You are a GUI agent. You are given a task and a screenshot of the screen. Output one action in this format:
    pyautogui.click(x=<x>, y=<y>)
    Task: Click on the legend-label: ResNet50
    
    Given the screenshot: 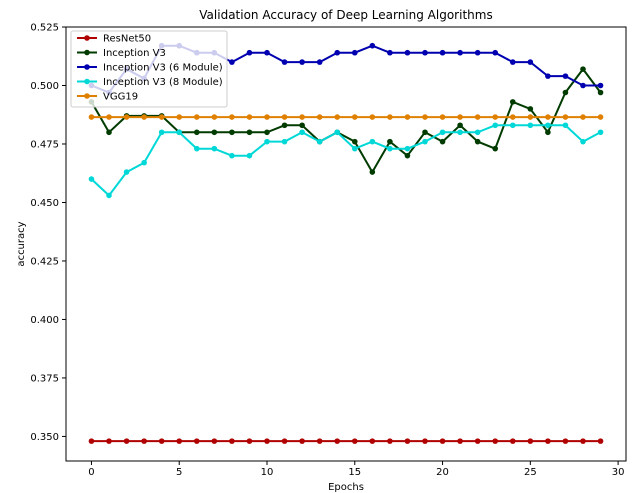 What is the action you would take?
    pyautogui.click(x=127, y=39)
    